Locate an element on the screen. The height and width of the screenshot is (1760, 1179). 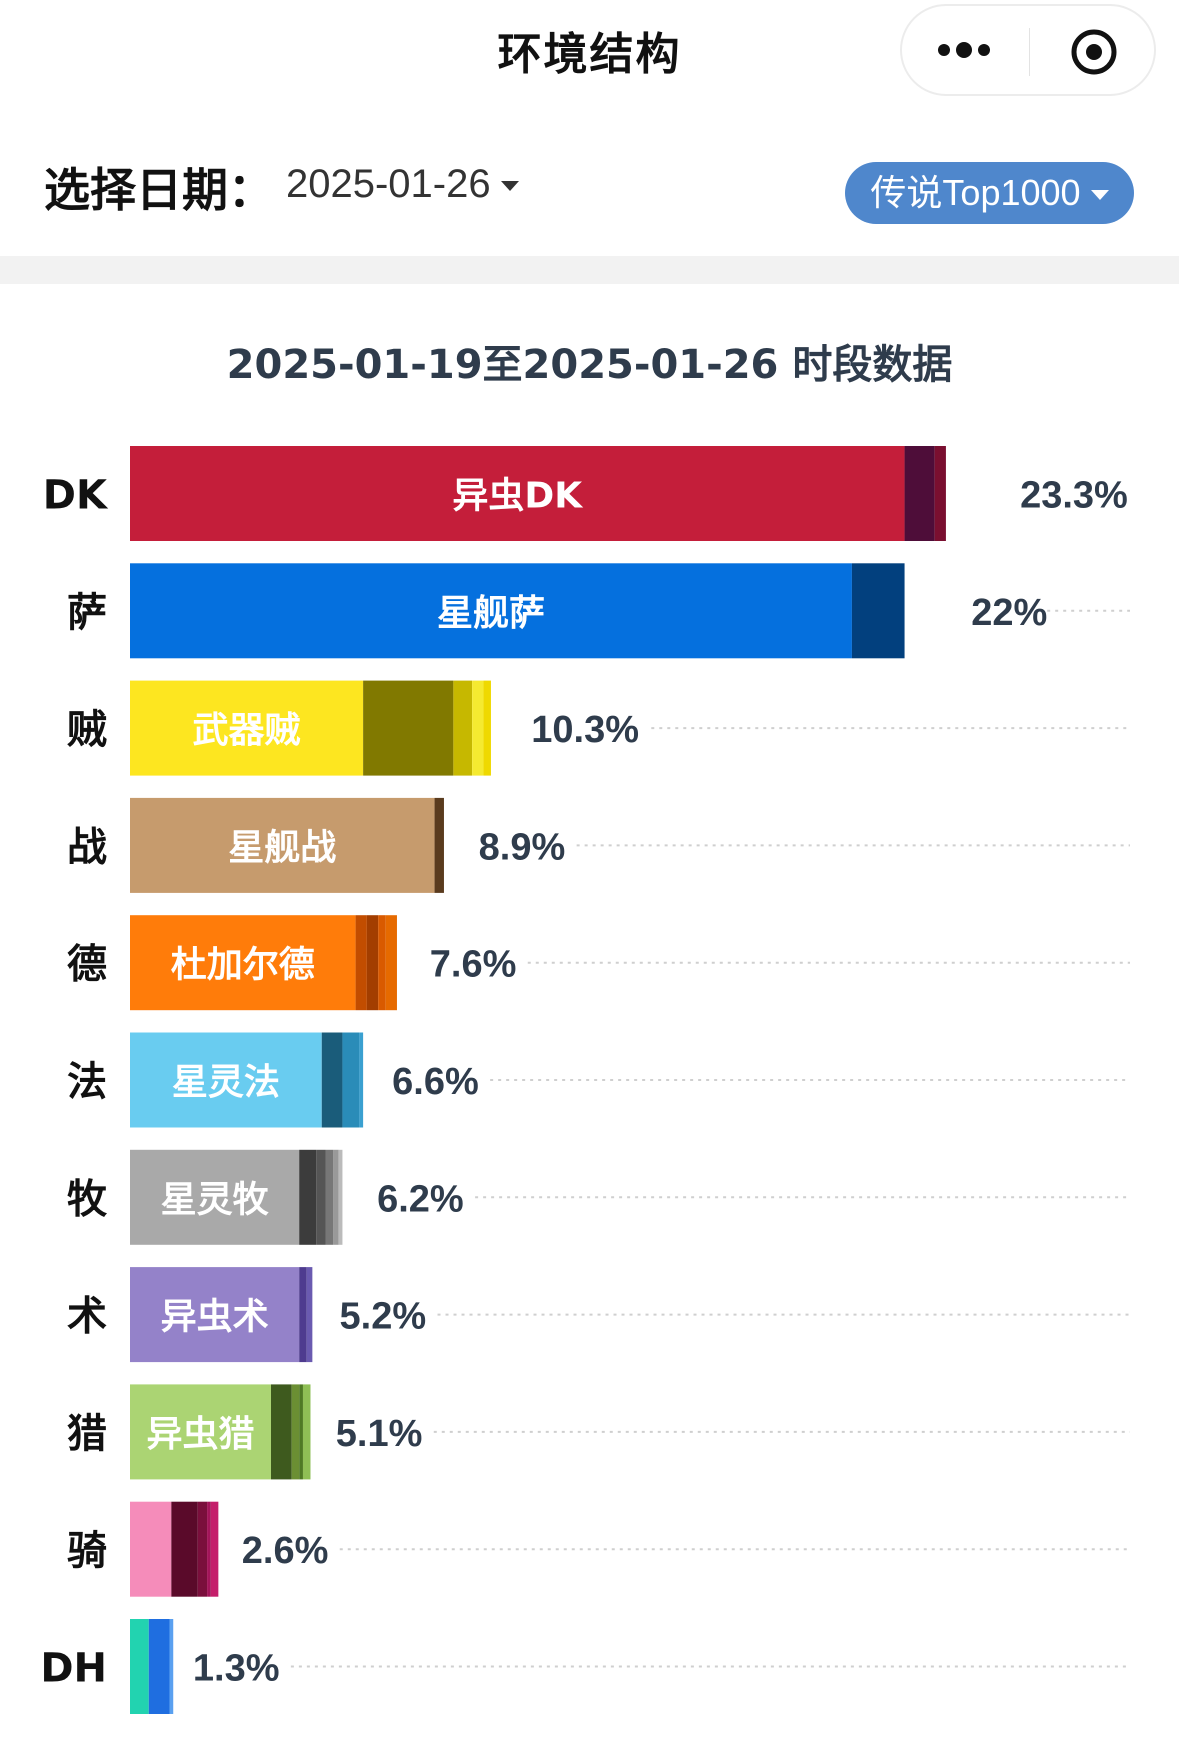
bar-value-label: 7.6% is located at coordinates (473, 965).